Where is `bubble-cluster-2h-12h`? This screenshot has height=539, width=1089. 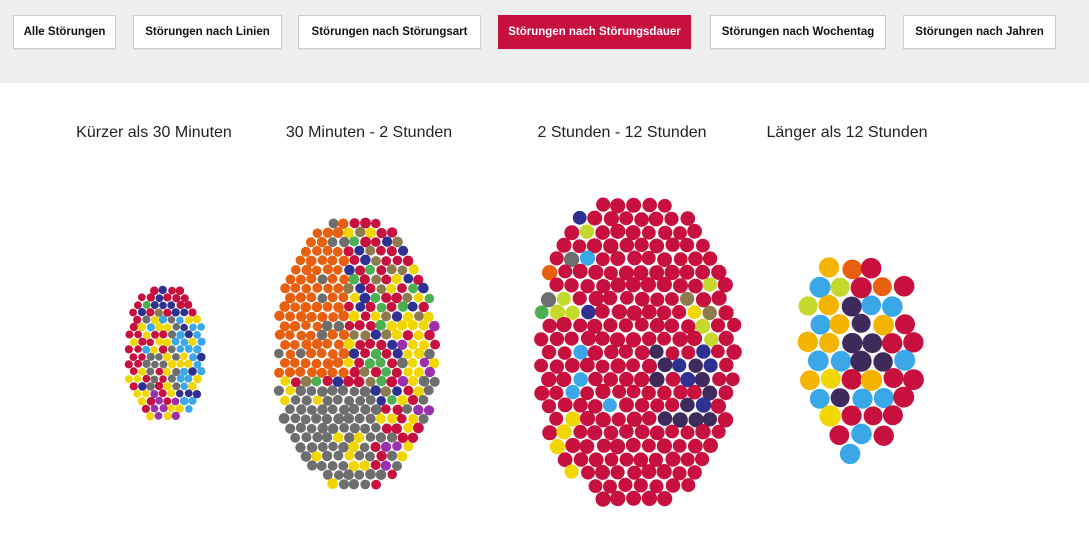
bubble-cluster-2h-12h is located at coordinates (638, 352).